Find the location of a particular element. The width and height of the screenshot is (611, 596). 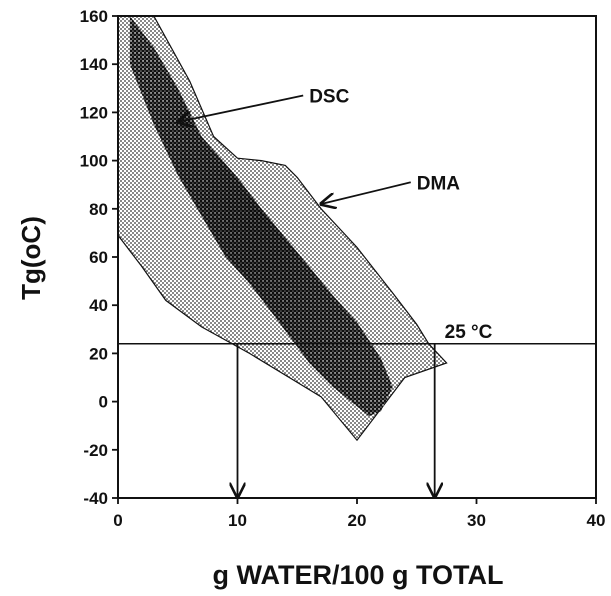

x-tick-label: 10 is located at coordinates (237, 520).